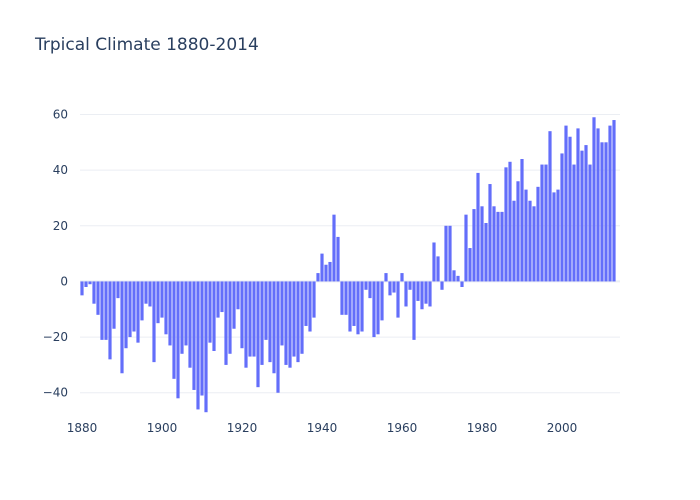 This screenshot has width=700, height=500. Describe the element at coordinates (318, 277) in the screenshot. I see `bar-1939` at that location.